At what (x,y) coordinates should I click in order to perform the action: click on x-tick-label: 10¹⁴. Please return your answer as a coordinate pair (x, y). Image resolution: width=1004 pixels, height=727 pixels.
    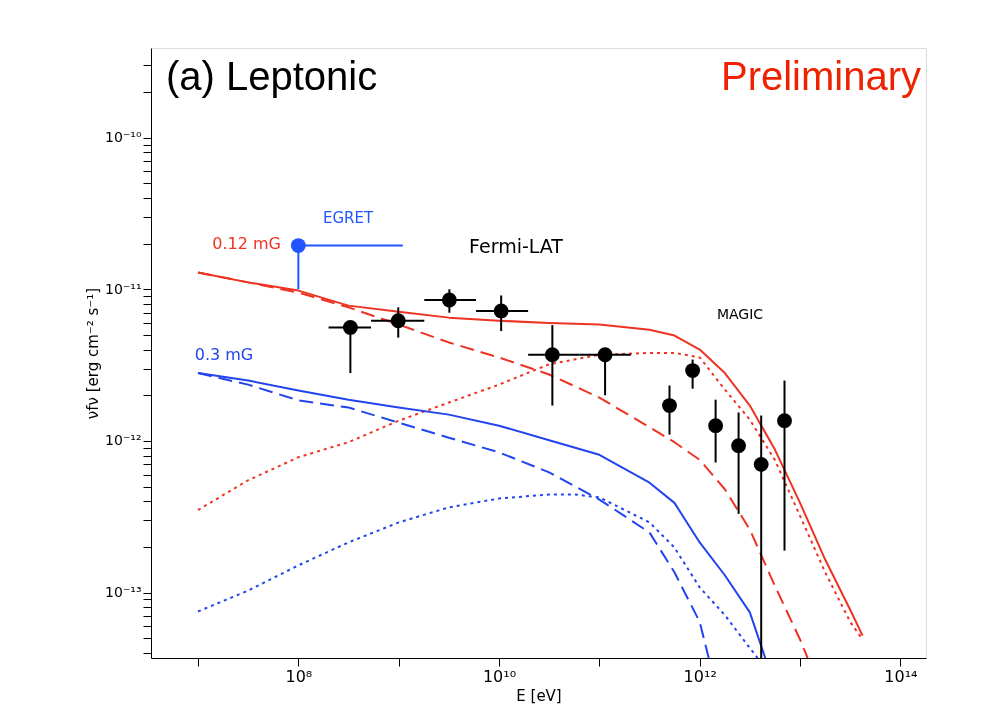
    Looking at the image, I should click on (901, 676).